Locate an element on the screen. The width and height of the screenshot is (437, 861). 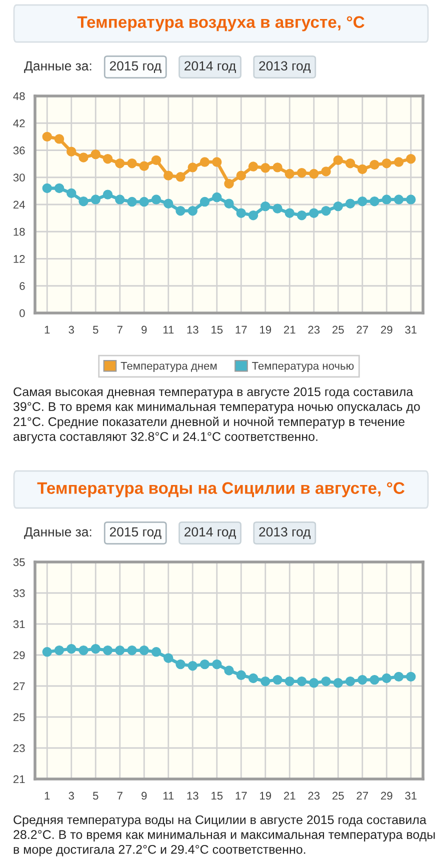
y-tick-label: 36 is located at coordinates (19, 150).